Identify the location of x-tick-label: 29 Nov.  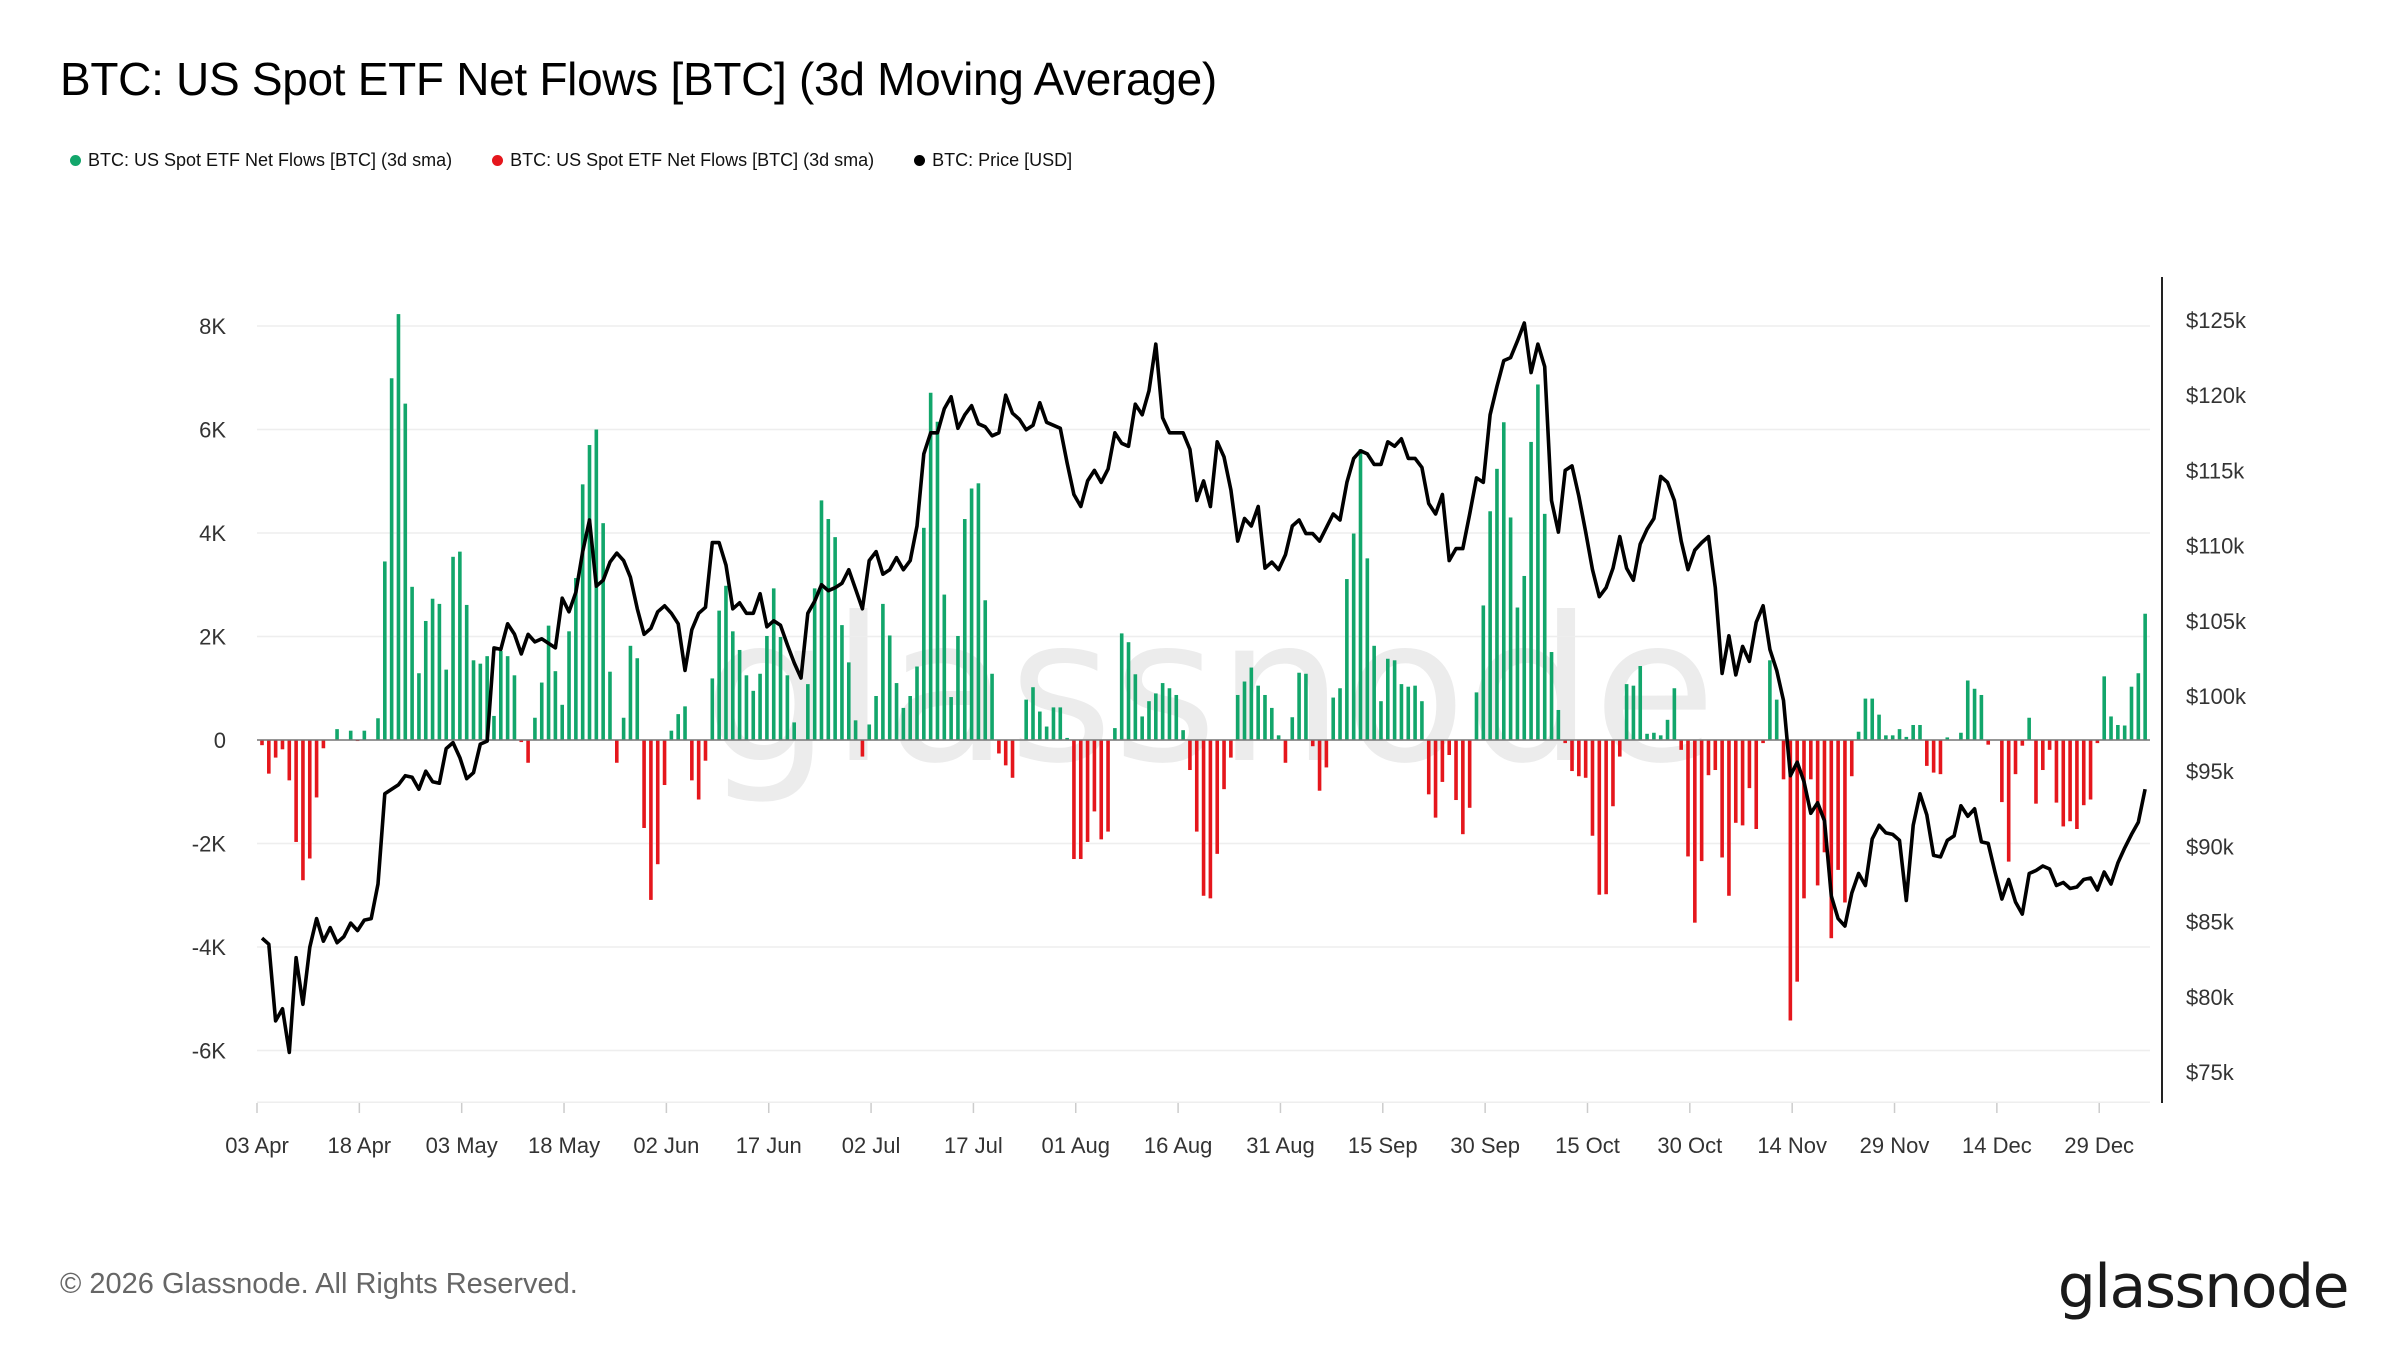
(1895, 1145).